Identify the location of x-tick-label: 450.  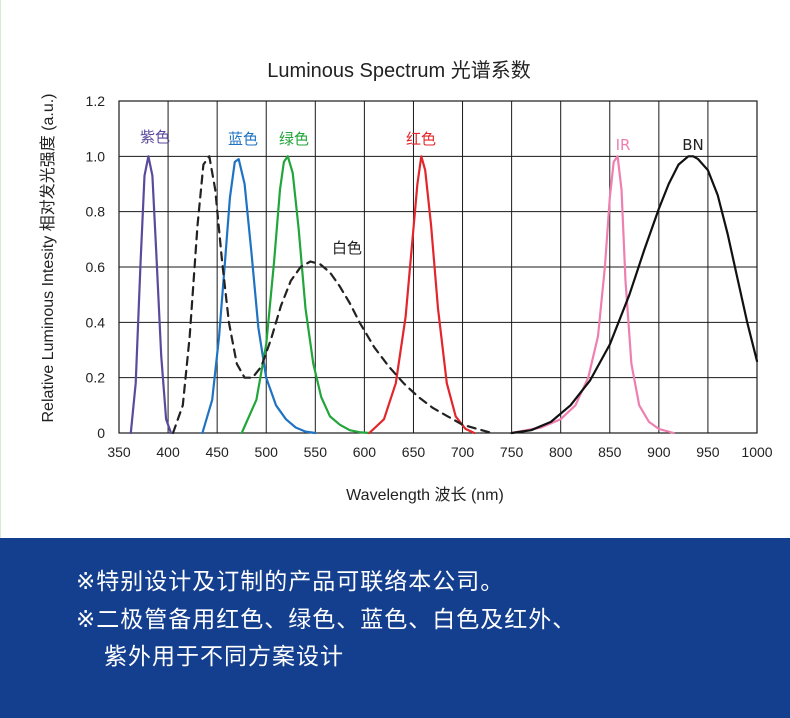
(217, 452).